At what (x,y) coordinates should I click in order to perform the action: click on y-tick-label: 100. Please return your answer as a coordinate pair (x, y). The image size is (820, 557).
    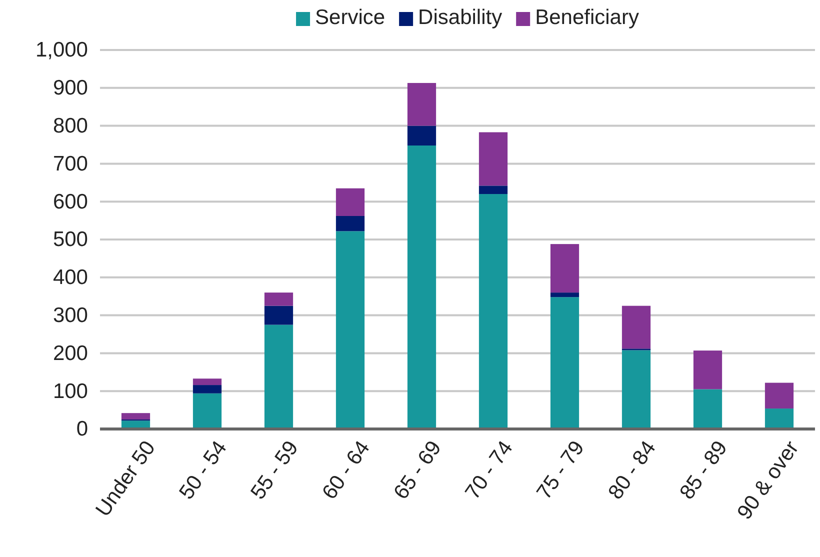
    Looking at the image, I should click on (70, 391).